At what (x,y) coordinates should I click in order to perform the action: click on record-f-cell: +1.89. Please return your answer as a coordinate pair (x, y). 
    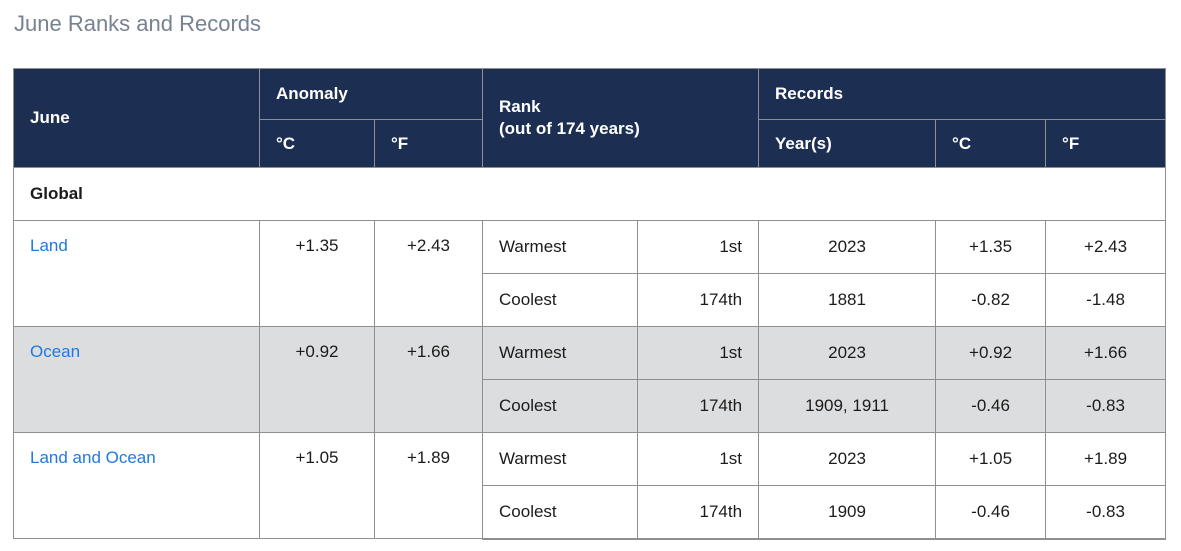
    Looking at the image, I should click on (1106, 459).